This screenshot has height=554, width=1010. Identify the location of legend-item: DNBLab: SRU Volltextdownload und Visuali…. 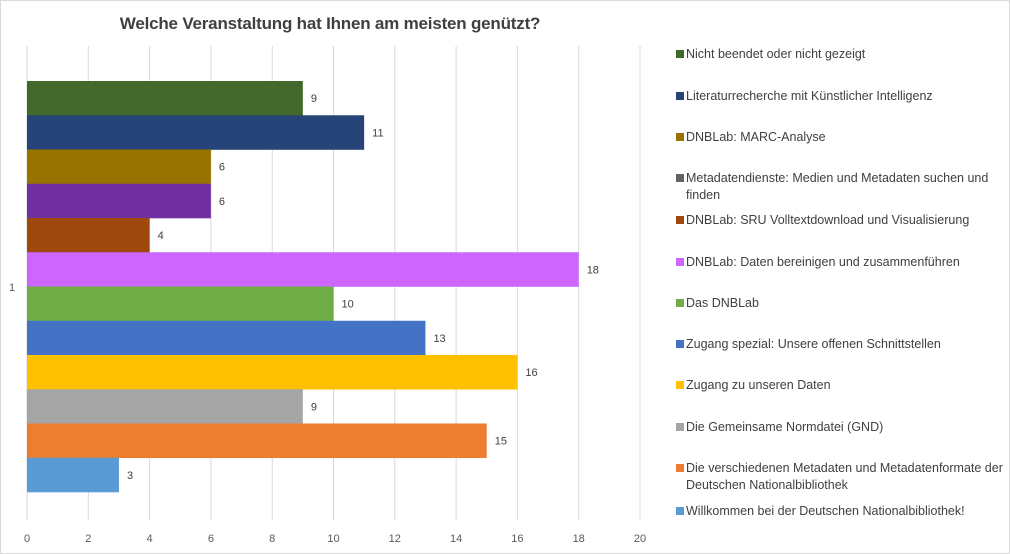
(841, 220).